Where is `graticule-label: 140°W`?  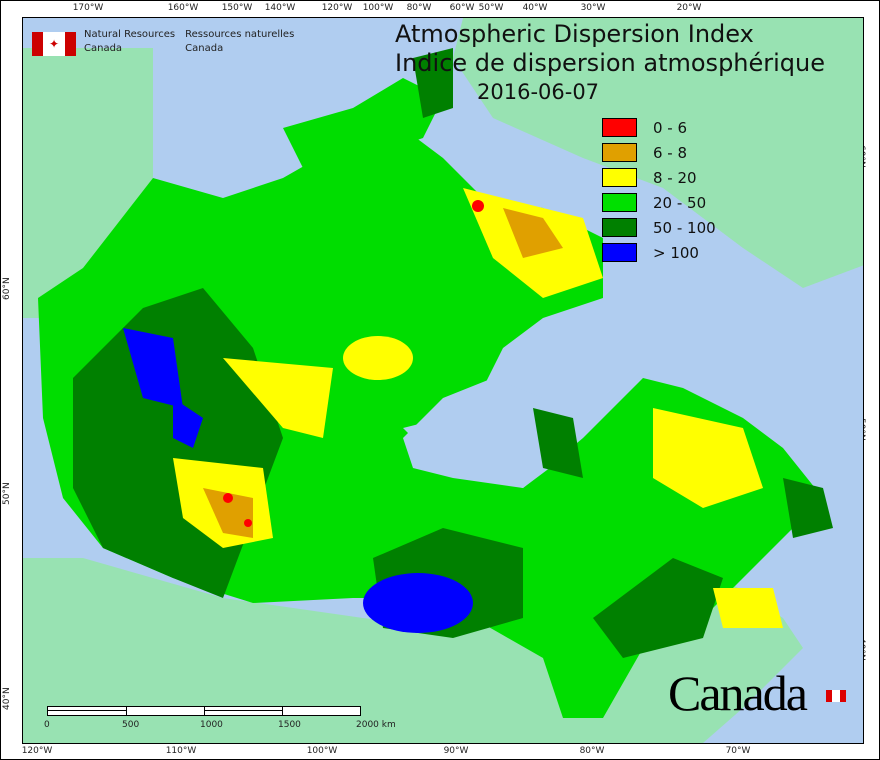
graticule-label: 140°W is located at coordinates (280, 8).